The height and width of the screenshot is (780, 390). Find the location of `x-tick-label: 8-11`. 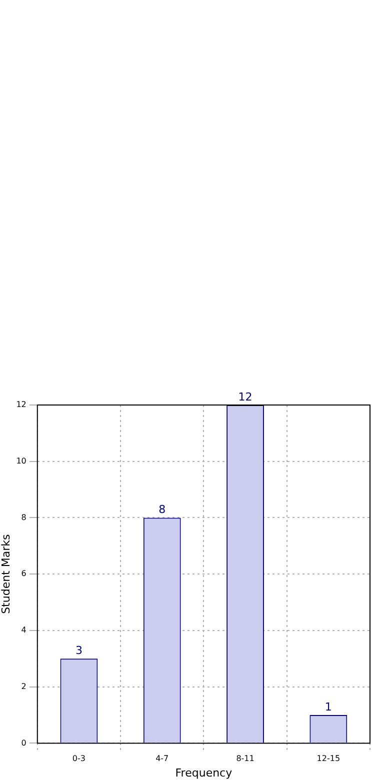

x-tick-label: 8-11 is located at coordinates (245, 759).